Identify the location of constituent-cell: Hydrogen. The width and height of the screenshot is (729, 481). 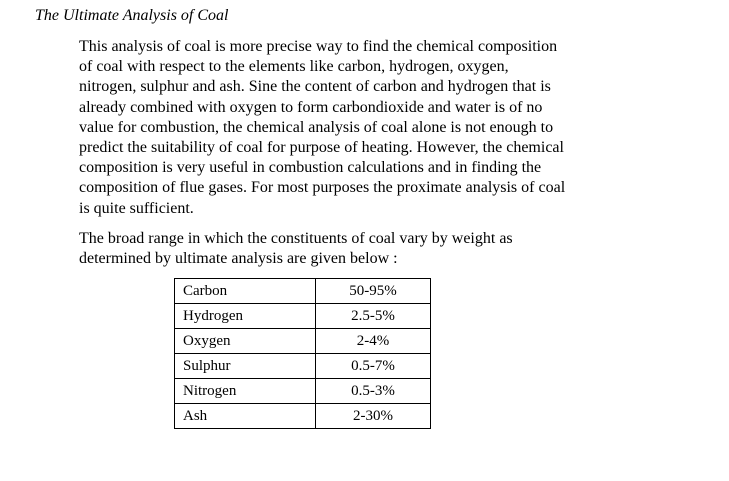
(245, 316).